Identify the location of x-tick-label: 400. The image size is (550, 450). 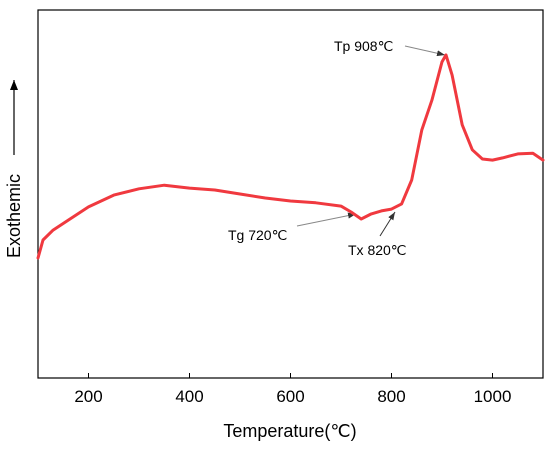
(189, 396).